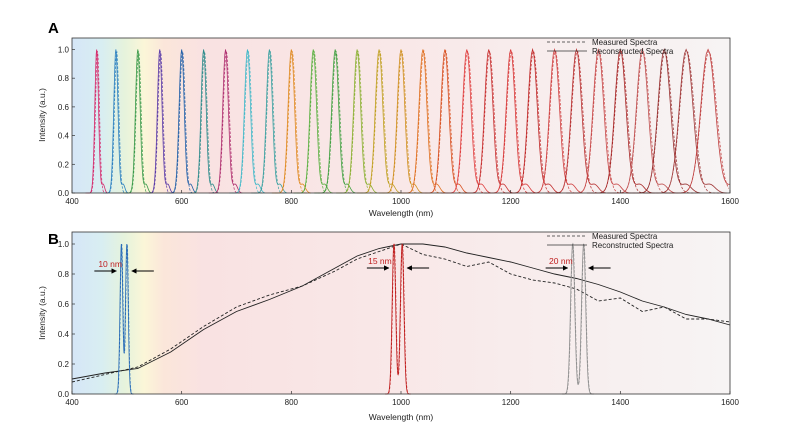  What do you see at coordinates (42, 115) in the screenshot?
I see `panel-a-y-axis-label: Intensity (a.u.)` at bounding box center [42, 115].